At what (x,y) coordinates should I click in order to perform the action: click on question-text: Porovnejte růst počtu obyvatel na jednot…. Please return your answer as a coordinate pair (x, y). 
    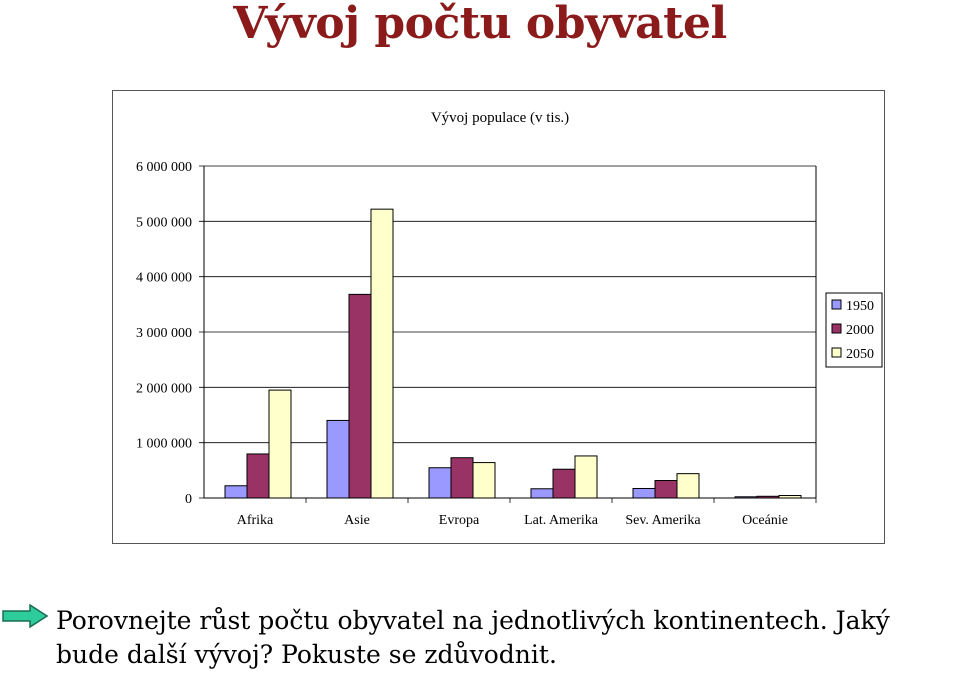
    Looking at the image, I should click on (473, 637).